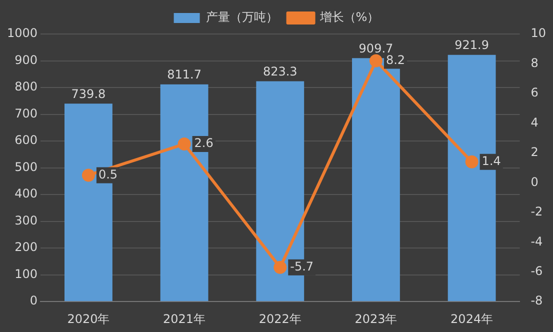  Describe the element at coordinates (471, 45) in the screenshot. I see `data-label: 921.9` at that location.